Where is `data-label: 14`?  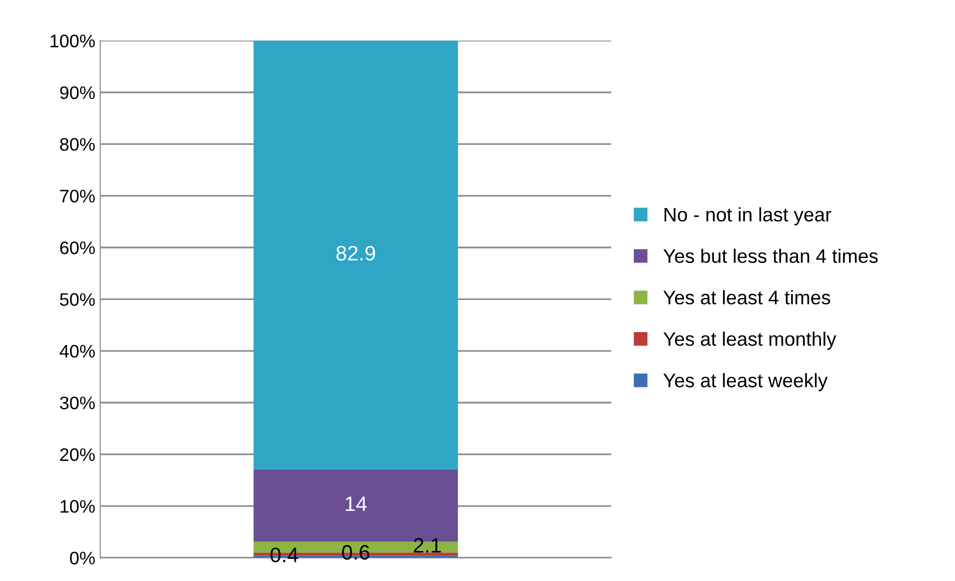 data-label: 14 is located at coordinates (356, 503).